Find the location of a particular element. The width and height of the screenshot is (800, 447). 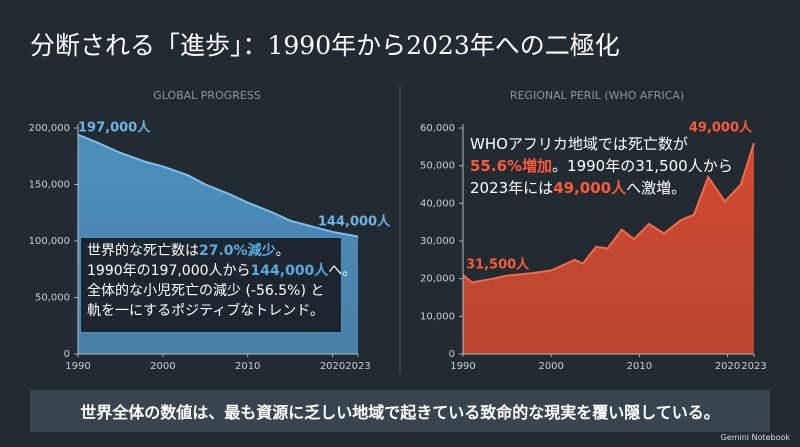

callout-text: へ激増。 is located at coordinates (656, 188).